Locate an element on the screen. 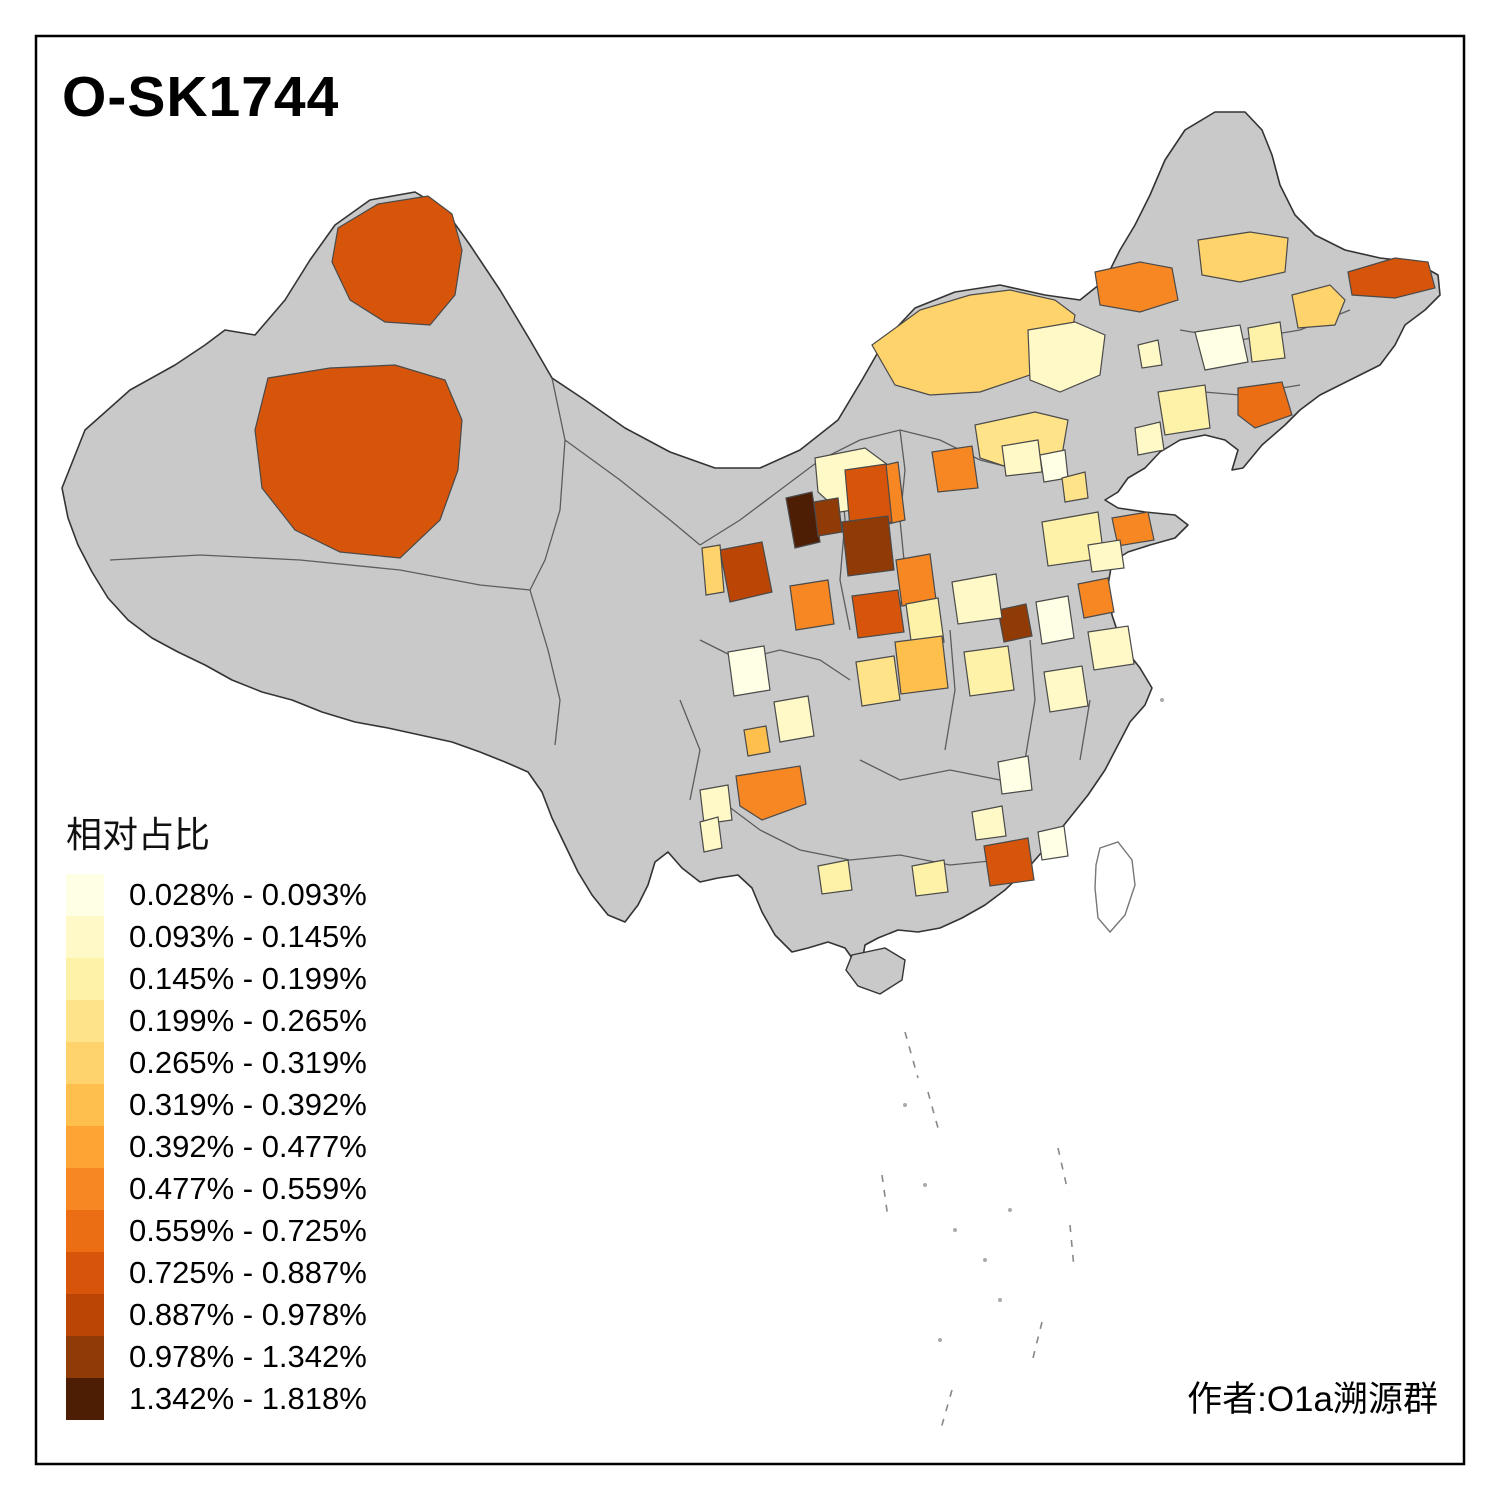 This screenshot has height=1500, width=1500. map-region-hubei-orange is located at coordinates (921, 665).